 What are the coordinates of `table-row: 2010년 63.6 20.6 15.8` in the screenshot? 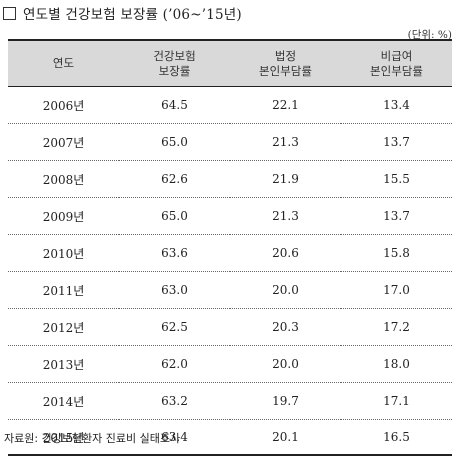 It's located at (230, 253).